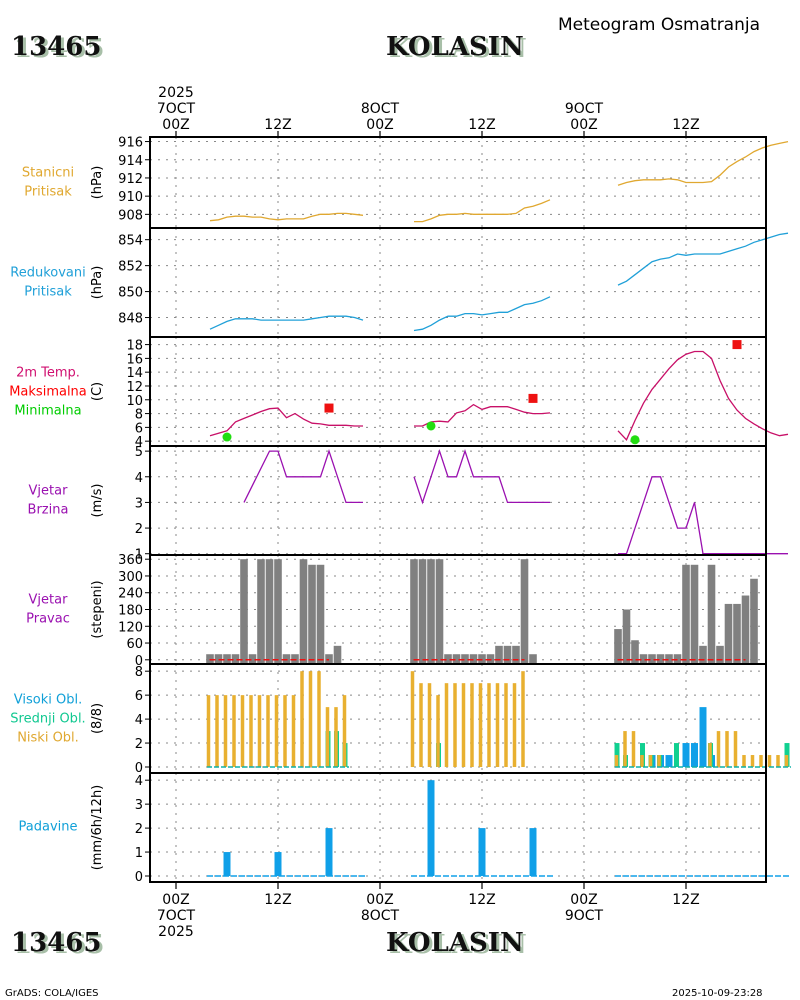  I want to click on panel-title: Minimalna, so click(47, 411).